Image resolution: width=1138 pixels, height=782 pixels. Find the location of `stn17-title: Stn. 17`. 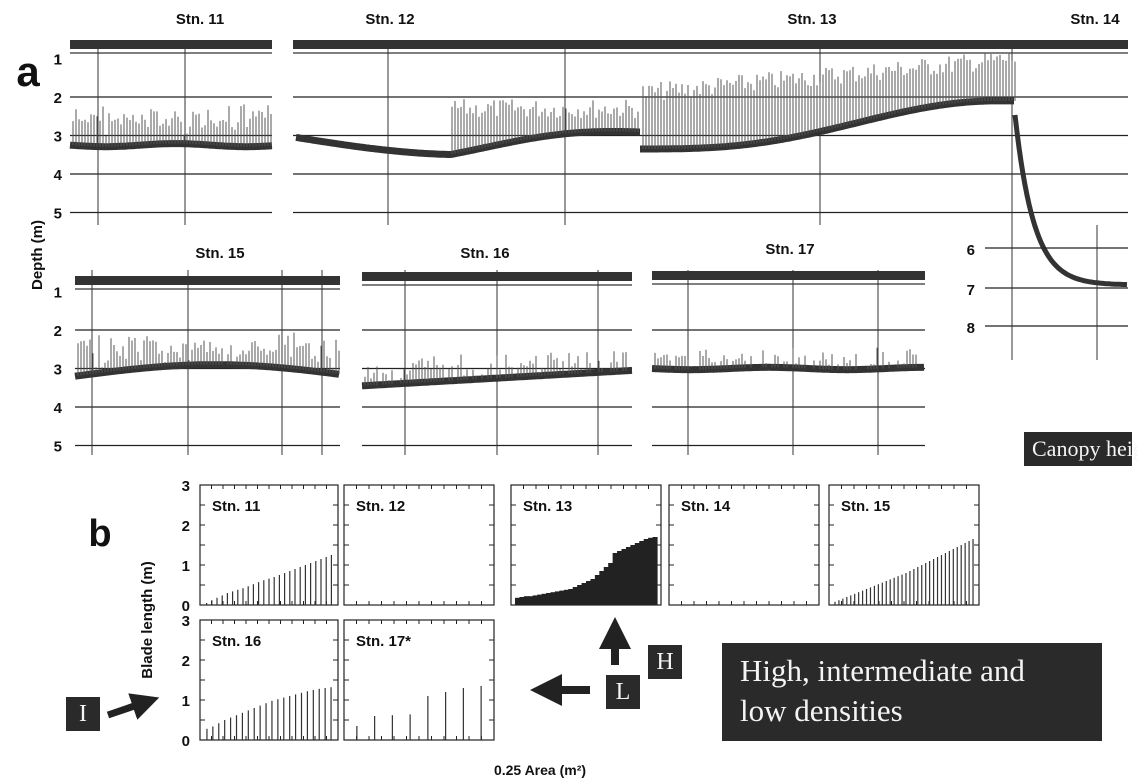

stn17-title: Stn. 17 is located at coordinates (789, 249).